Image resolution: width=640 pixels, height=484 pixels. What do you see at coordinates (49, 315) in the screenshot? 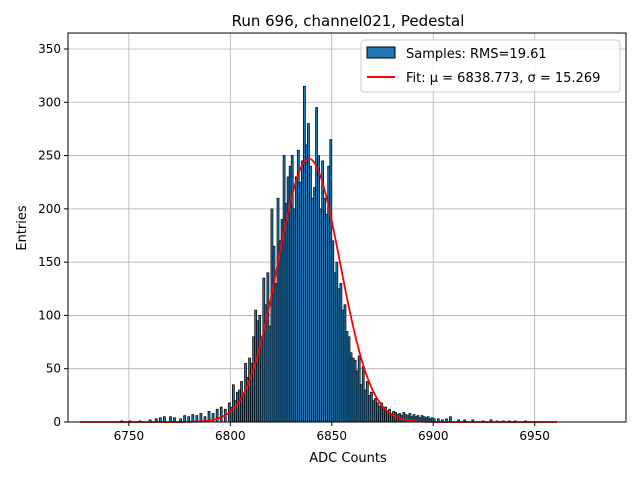
I see `y-tick-label: 100` at bounding box center [49, 315].